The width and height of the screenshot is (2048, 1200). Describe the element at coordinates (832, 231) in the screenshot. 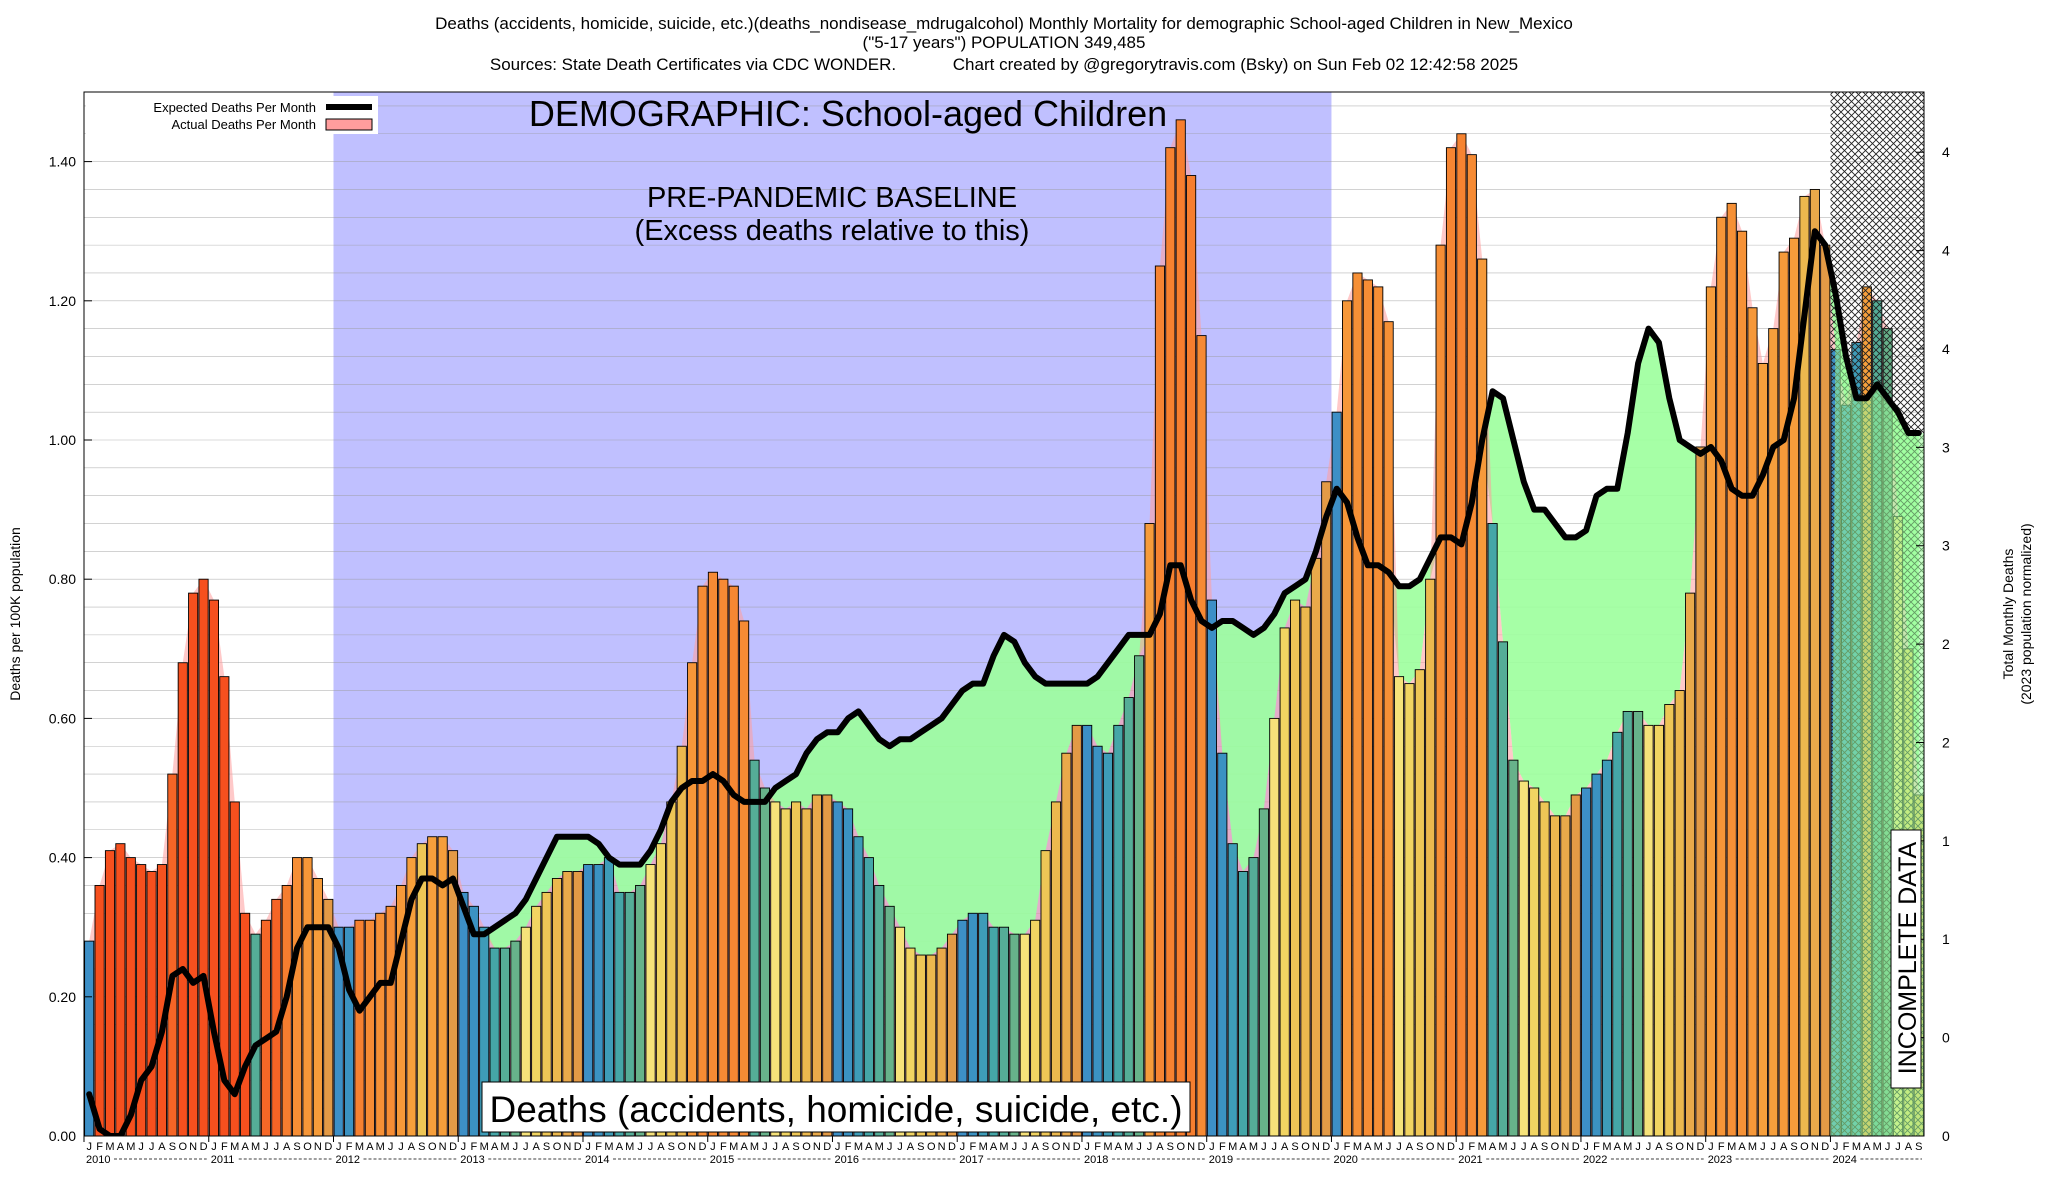

I see `baseline-label-line2: (Excess deaths relative to this)` at that location.